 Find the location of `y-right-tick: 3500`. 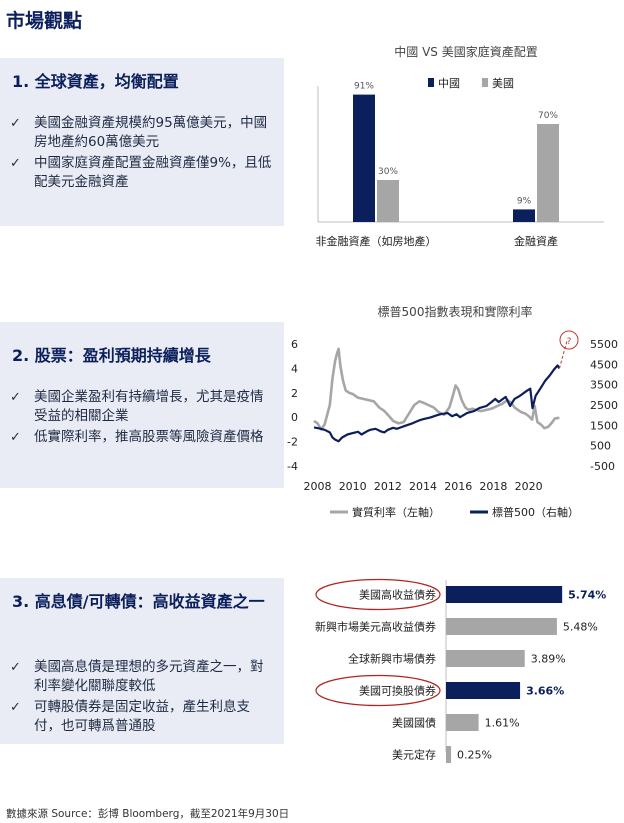

y-right-tick: 3500 is located at coordinates (604, 385).